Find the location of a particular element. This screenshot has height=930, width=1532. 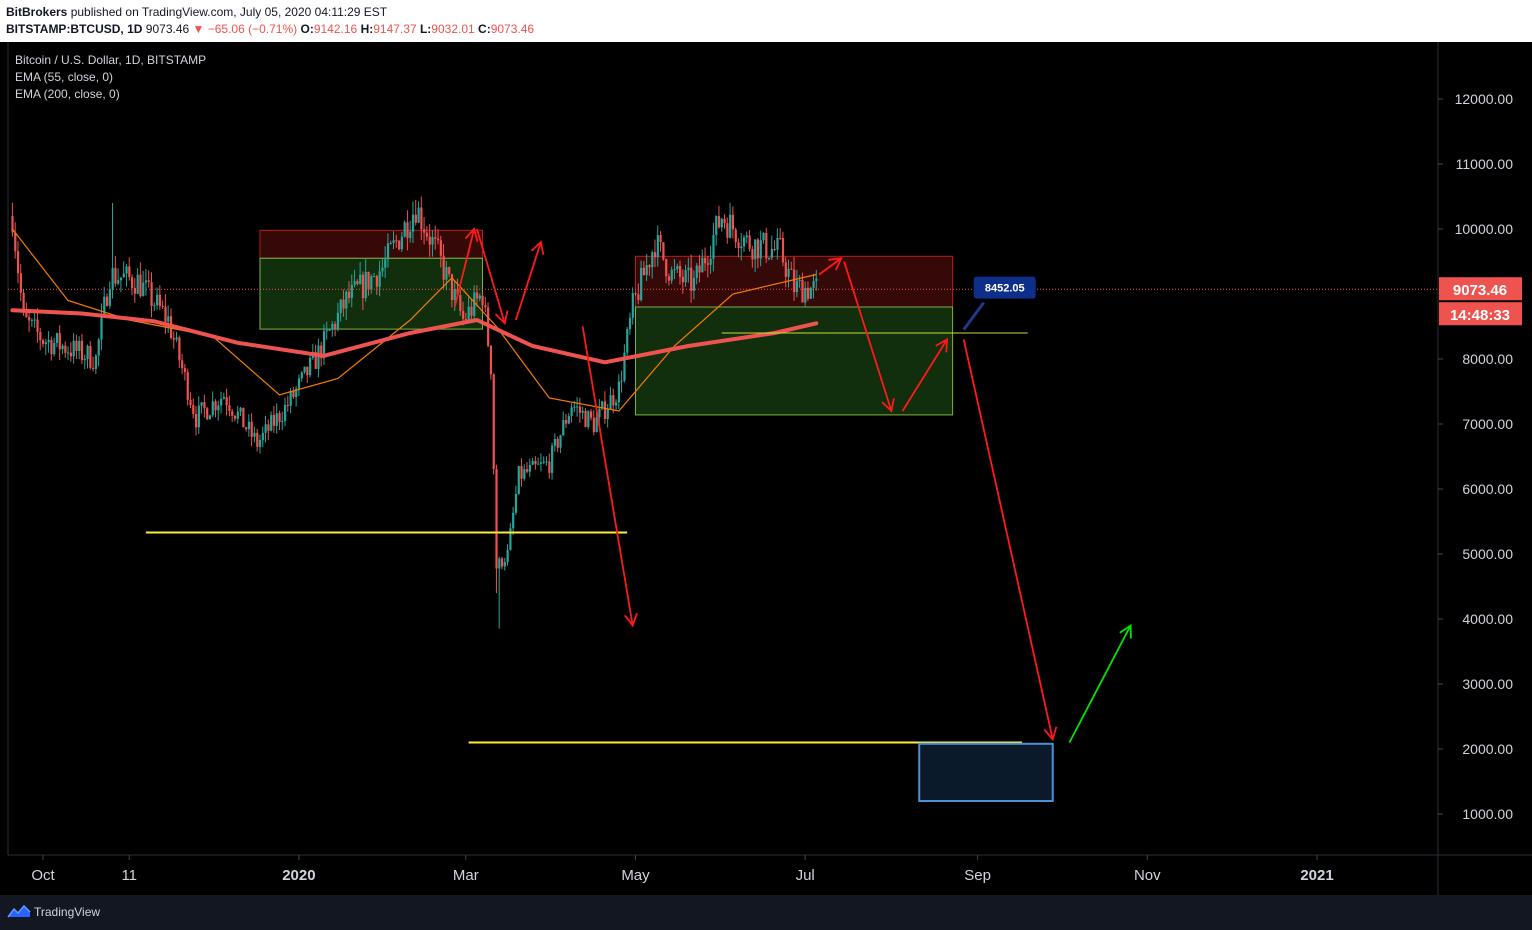

x-tick-label: Sep is located at coordinates (977, 875).